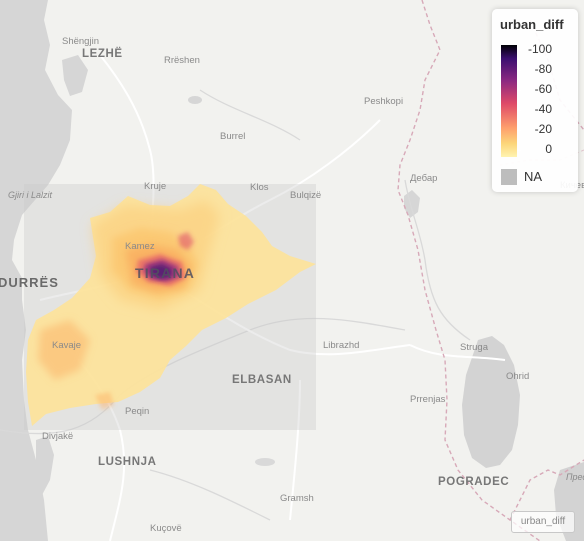 The width and height of the screenshot is (584, 541). What do you see at coordinates (127, 462) in the screenshot?
I see `place-lushnja: LUSHNJA` at bounding box center [127, 462].